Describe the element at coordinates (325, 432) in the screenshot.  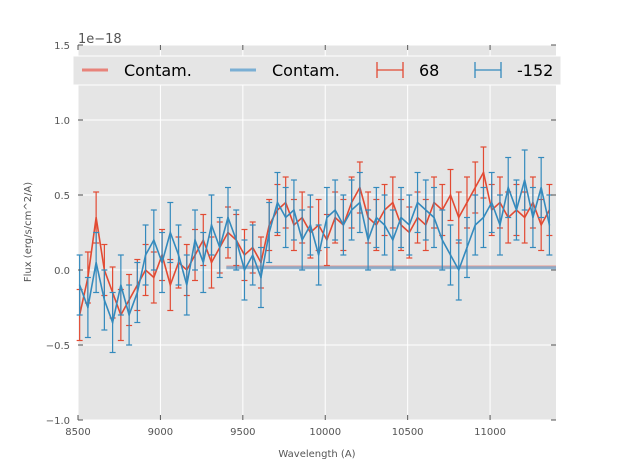
I see `x-tick-label: 10000` at that location.